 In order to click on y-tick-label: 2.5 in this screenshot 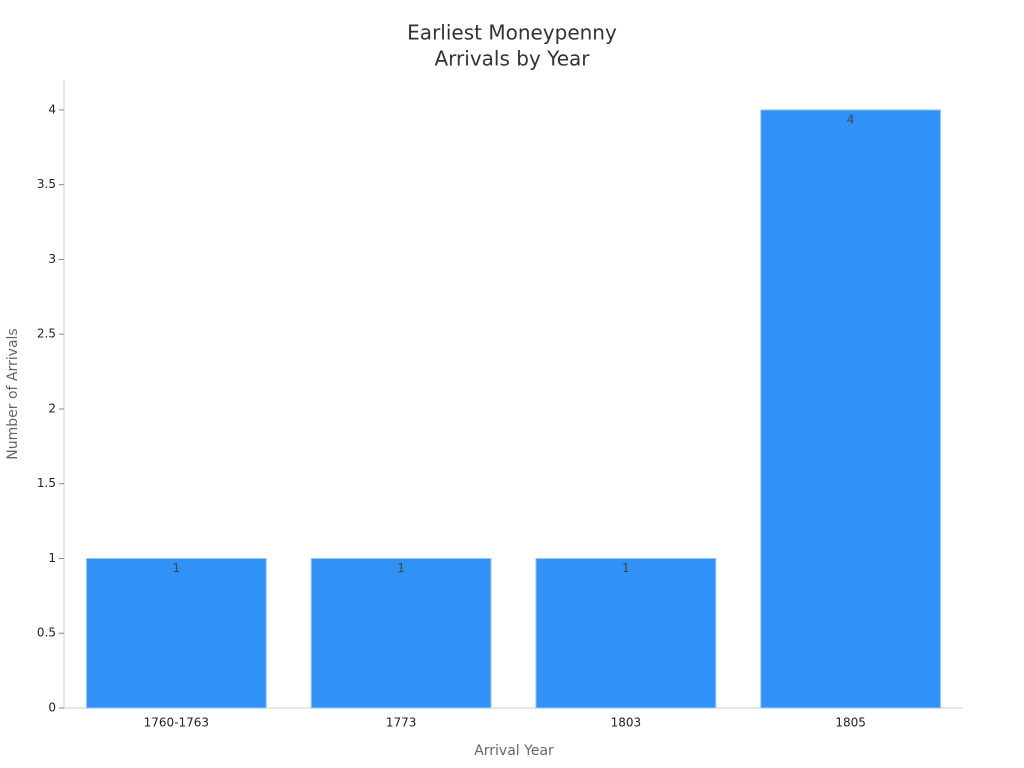, I will do `click(46, 334)`.